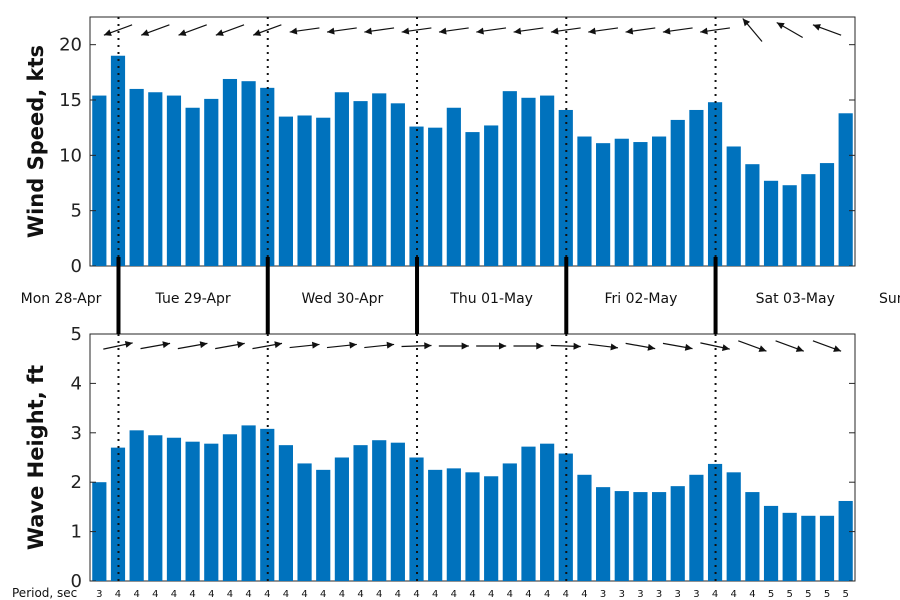 The height and width of the screenshot is (600, 900). I want to click on day-label: Fri 02-May, so click(640, 299).